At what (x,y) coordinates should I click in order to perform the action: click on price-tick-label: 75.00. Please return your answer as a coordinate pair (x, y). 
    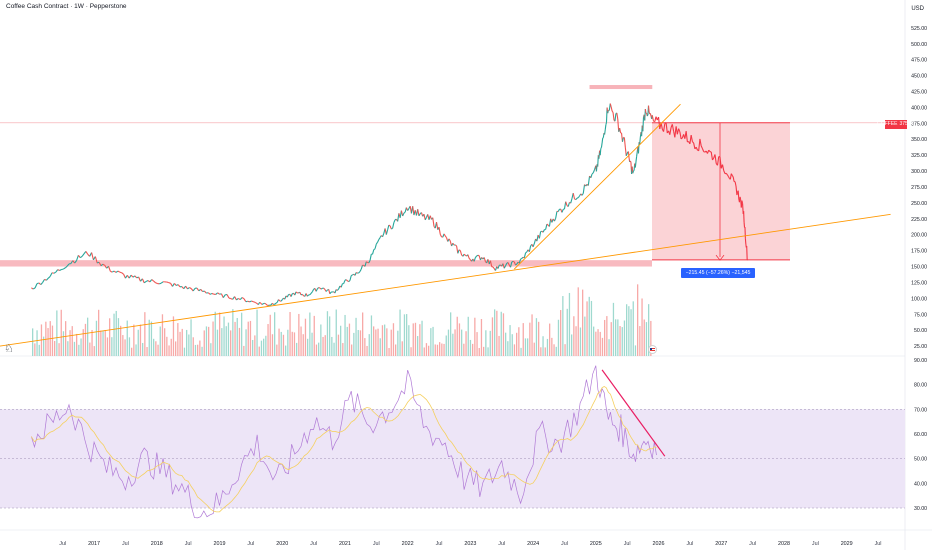
    Looking at the image, I should click on (920, 315).